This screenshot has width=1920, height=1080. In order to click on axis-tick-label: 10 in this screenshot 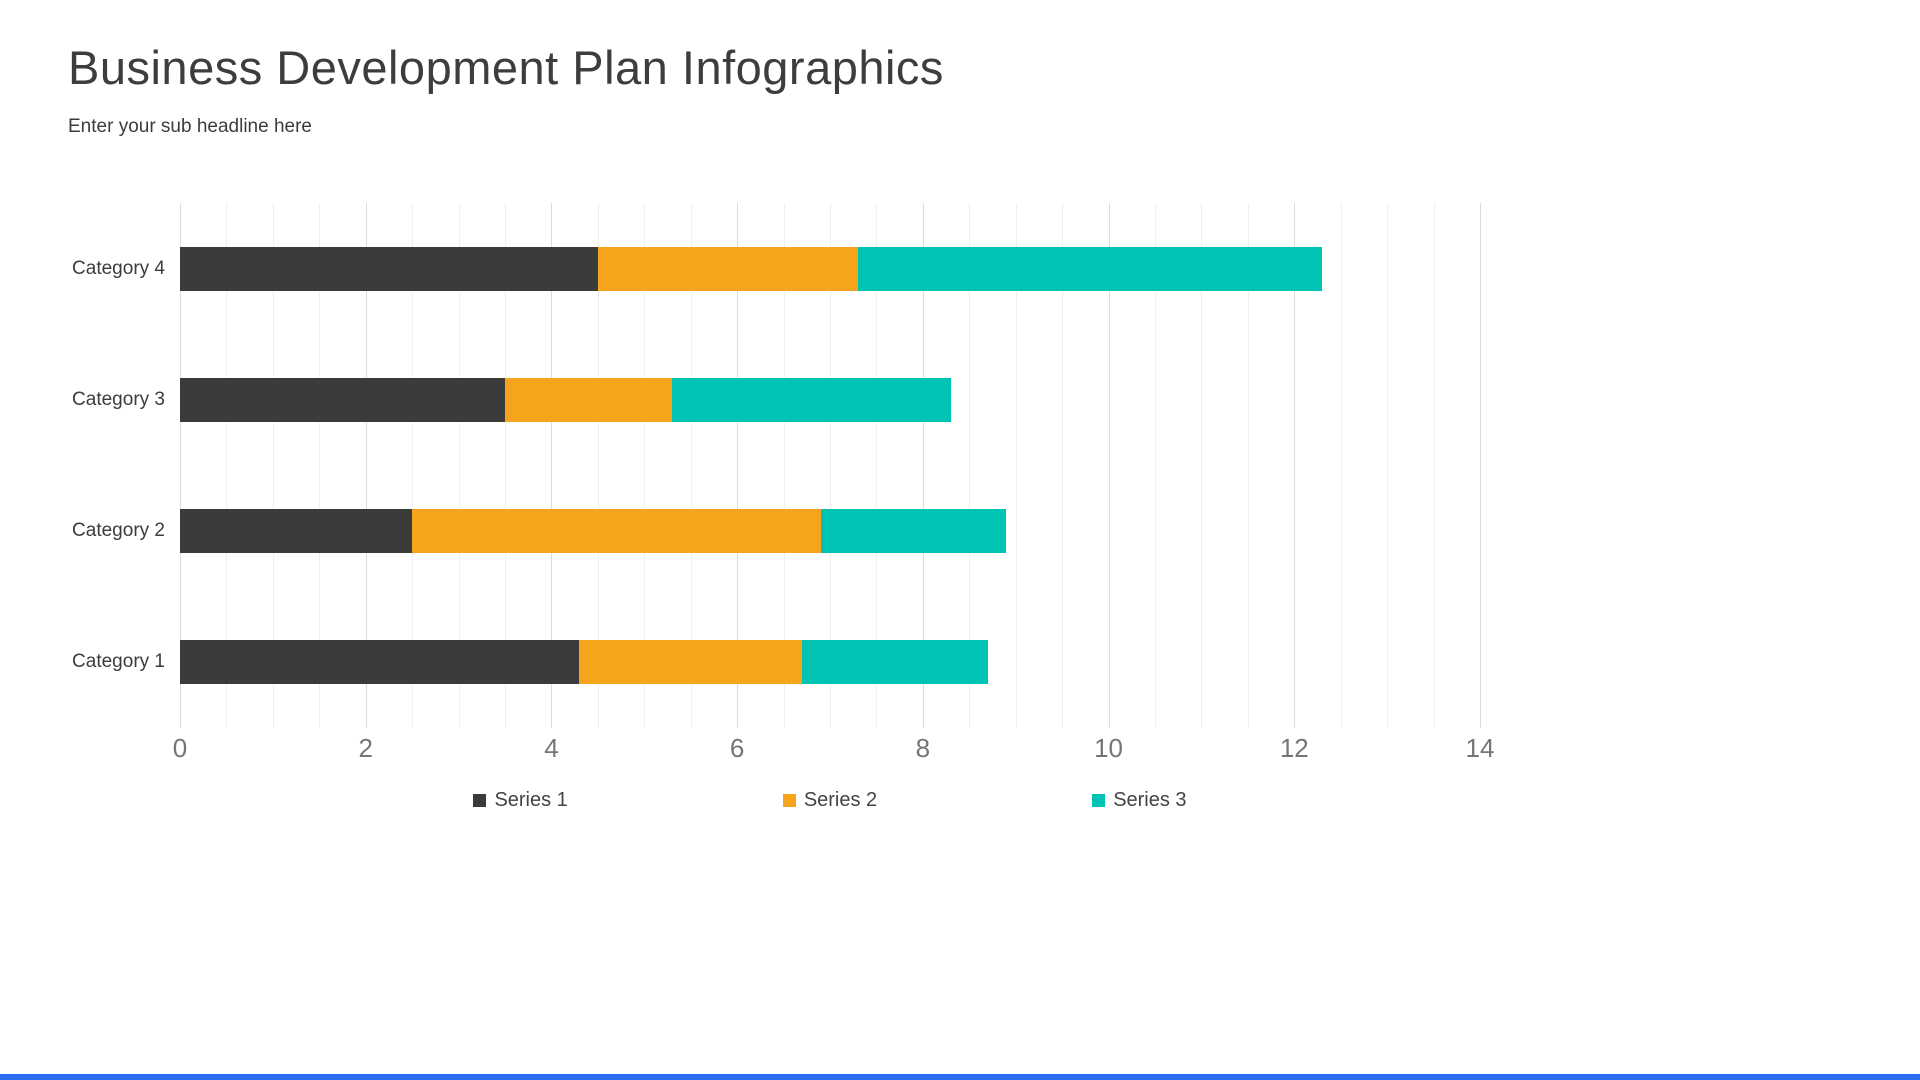, I will do `click(1109, 748)`.